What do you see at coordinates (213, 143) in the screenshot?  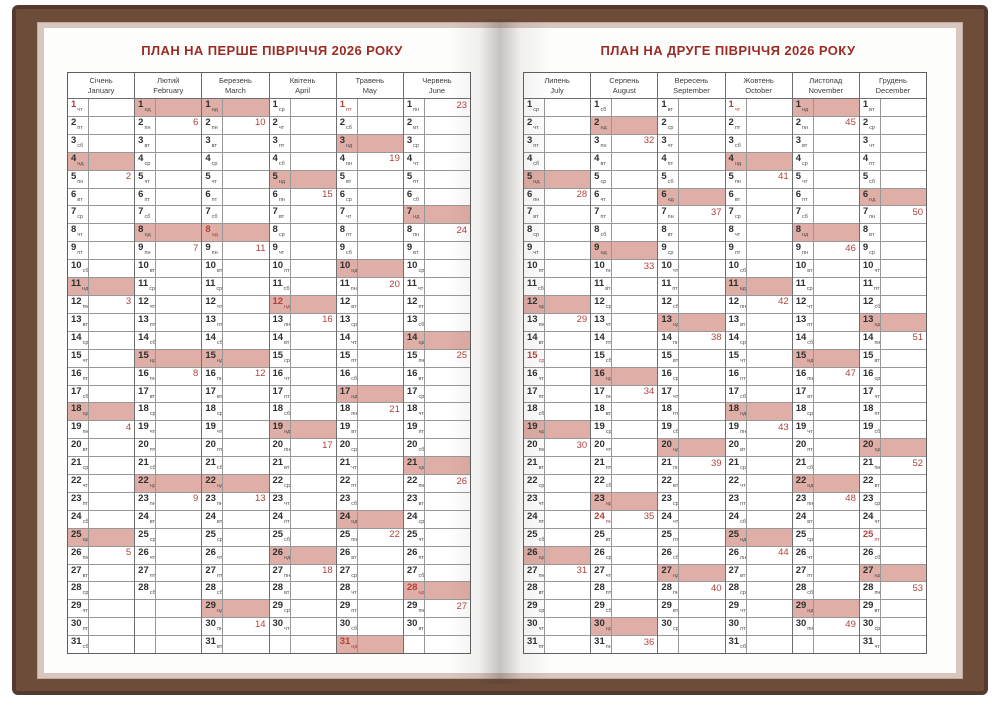 I see `day-number-cell: 3 вт` at bounding box center [213, 143].